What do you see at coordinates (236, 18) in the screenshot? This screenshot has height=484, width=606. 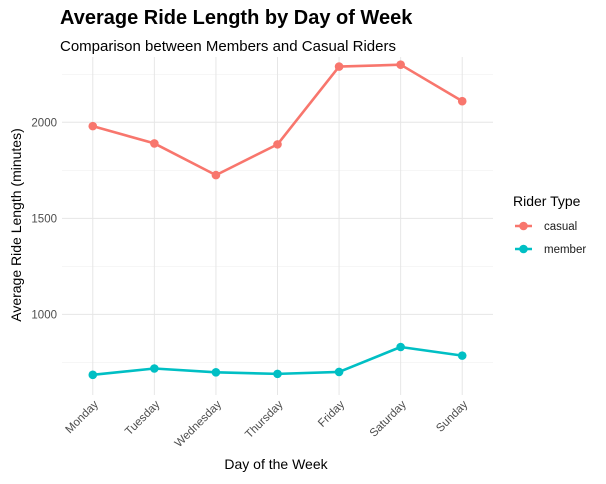 I see `chart-title: Average Ride Length by Day of Week` at bounding box center [236, 18].